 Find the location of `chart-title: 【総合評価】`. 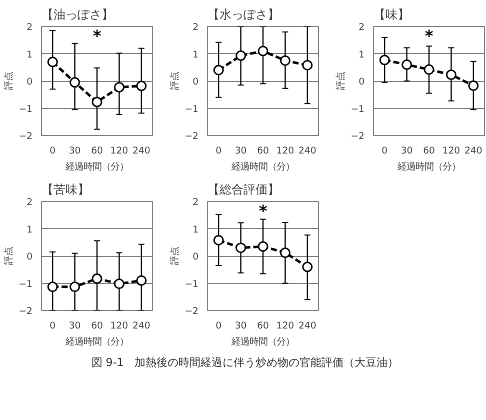

chart-title: 【総合評価】 is located at coordinates (244, 189).